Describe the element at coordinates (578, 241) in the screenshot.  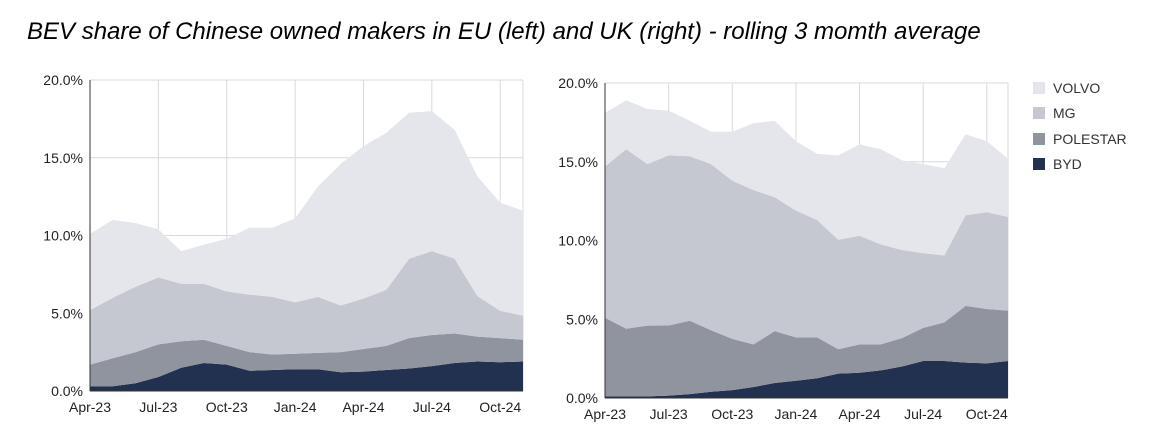
I see `uk-y-tick-label: 10.0%` at that location.